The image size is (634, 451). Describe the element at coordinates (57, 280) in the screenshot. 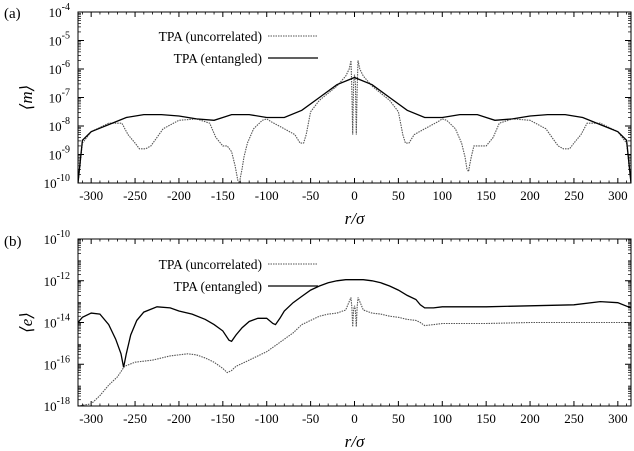

I see `y-tick-label: 10⁻¹²` at that location.